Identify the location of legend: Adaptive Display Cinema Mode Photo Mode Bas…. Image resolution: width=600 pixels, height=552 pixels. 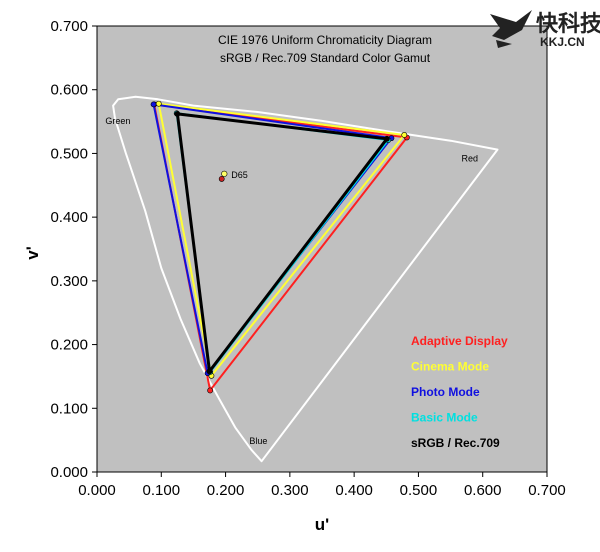
(459, 392).